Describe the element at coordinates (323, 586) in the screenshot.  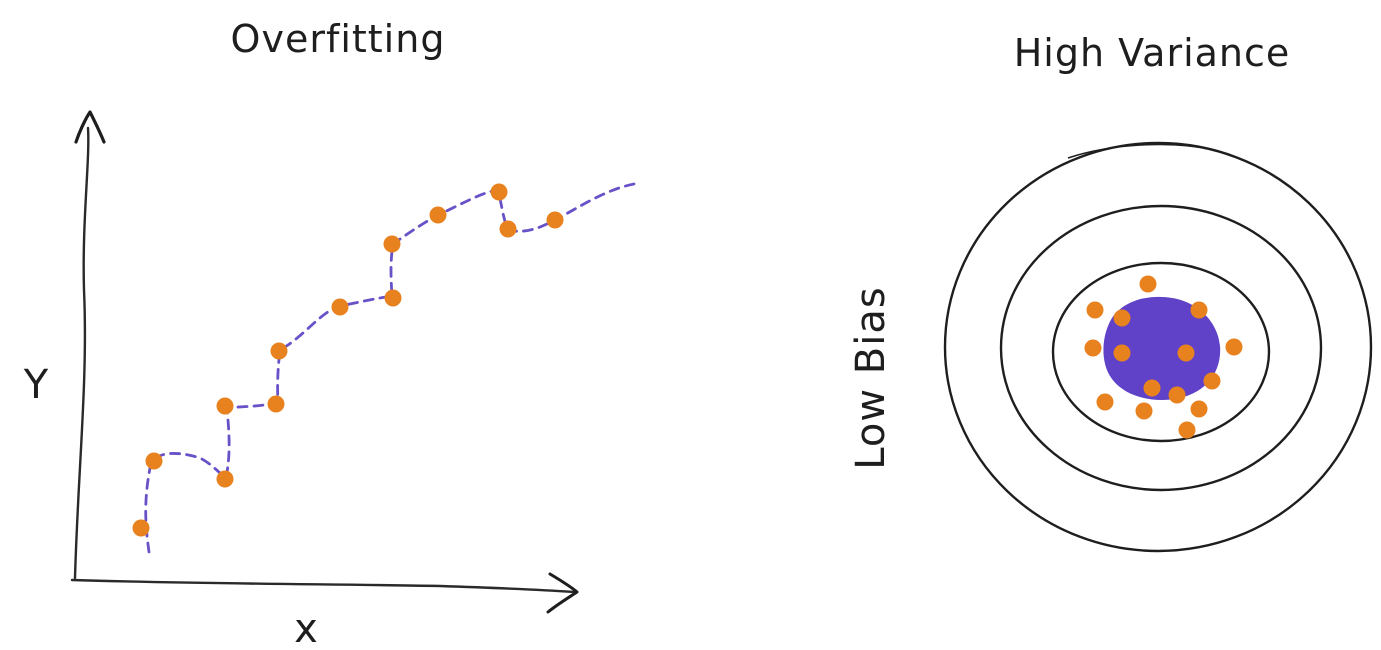
I see `x-axis-line` at that location.